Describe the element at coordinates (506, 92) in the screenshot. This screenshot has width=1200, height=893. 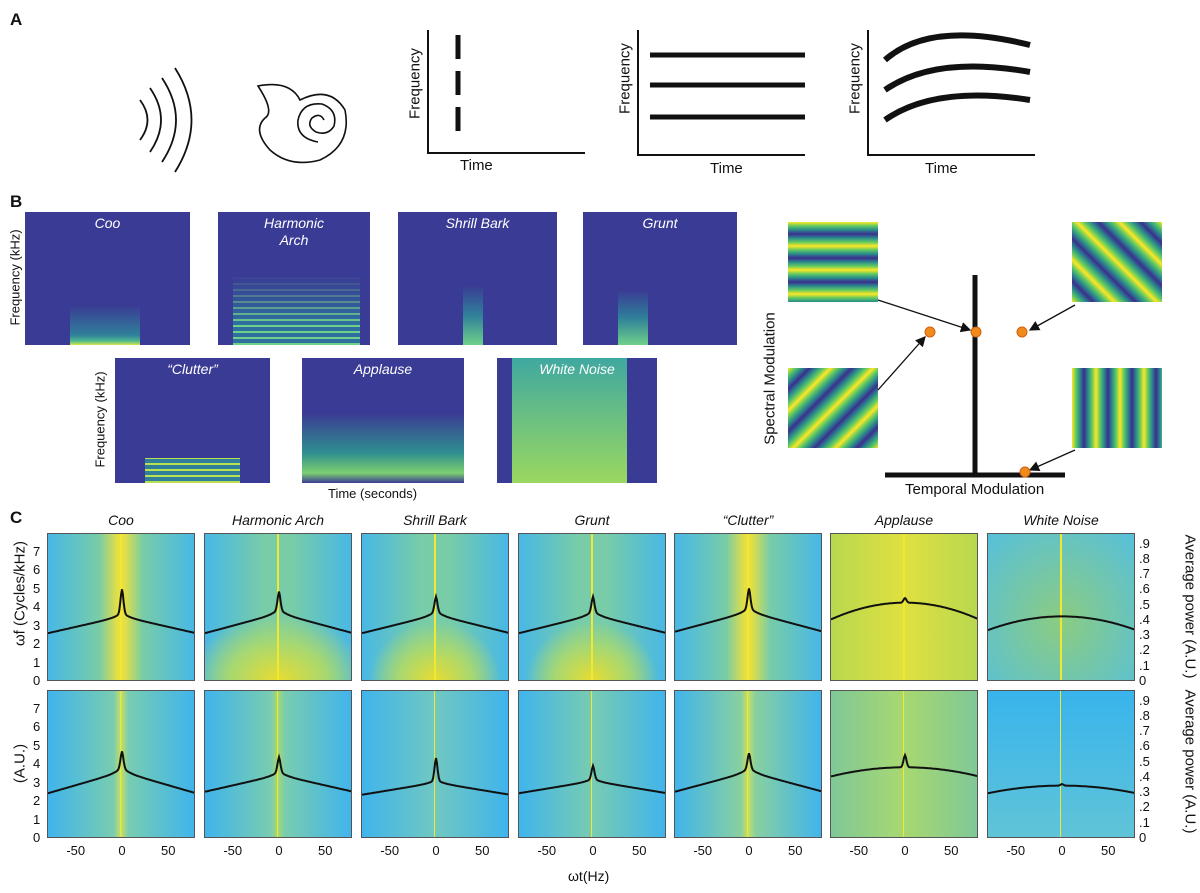
I see `plot-a1` at that location.